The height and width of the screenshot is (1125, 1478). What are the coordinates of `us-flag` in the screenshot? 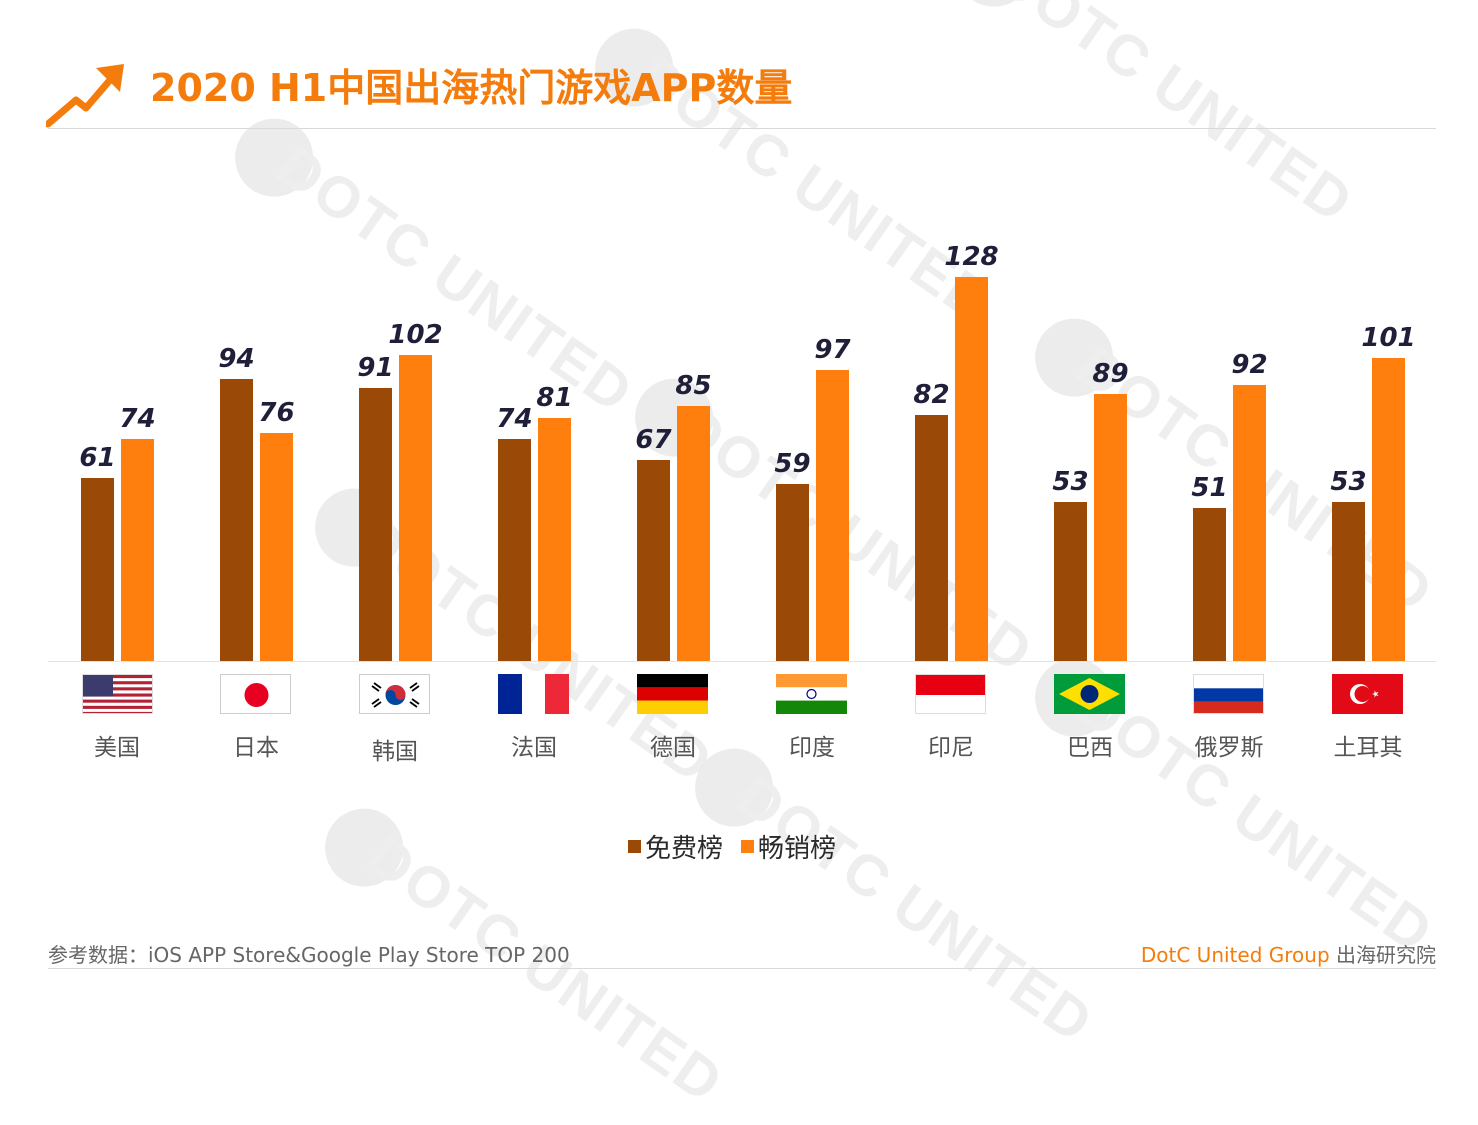 It's located at (117, 694).